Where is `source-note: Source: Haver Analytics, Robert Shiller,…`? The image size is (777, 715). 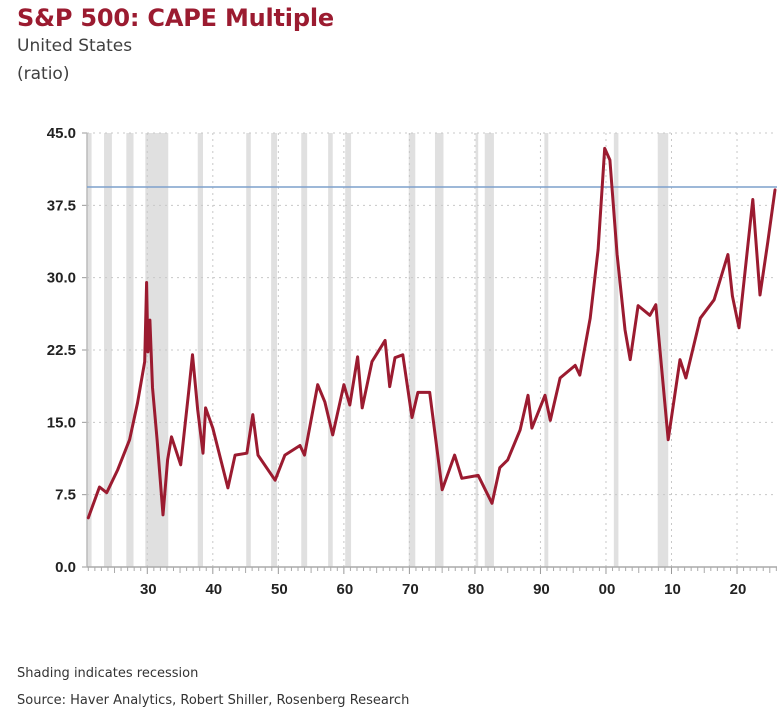
source-note: Source: Haver Analytics, Robert Shiller,… is located at coordinates (213, 700).